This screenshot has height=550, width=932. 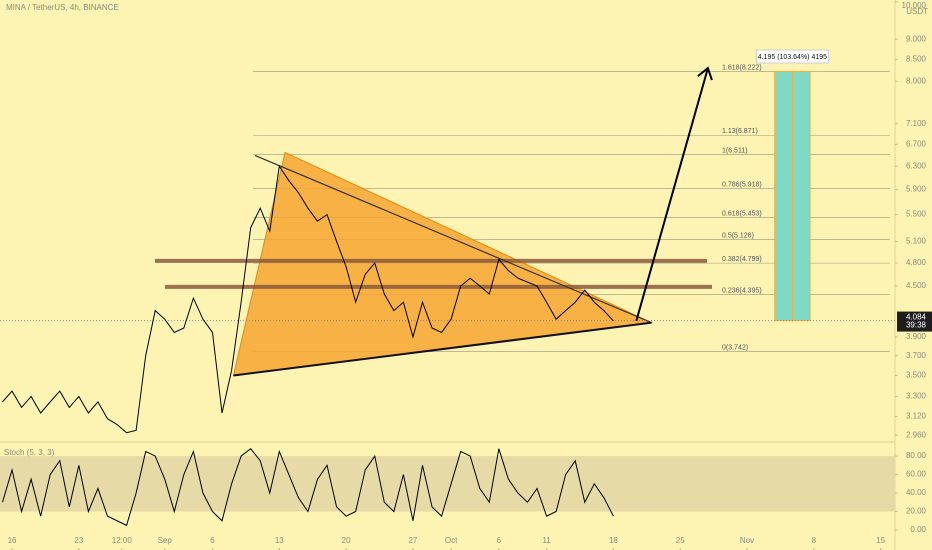 What do you see at coordinates (62, 7) in the screenshot?
I see `chart-title: MINA / TetherUS, 4h, BINANCE` at bounding box center [62, 7].